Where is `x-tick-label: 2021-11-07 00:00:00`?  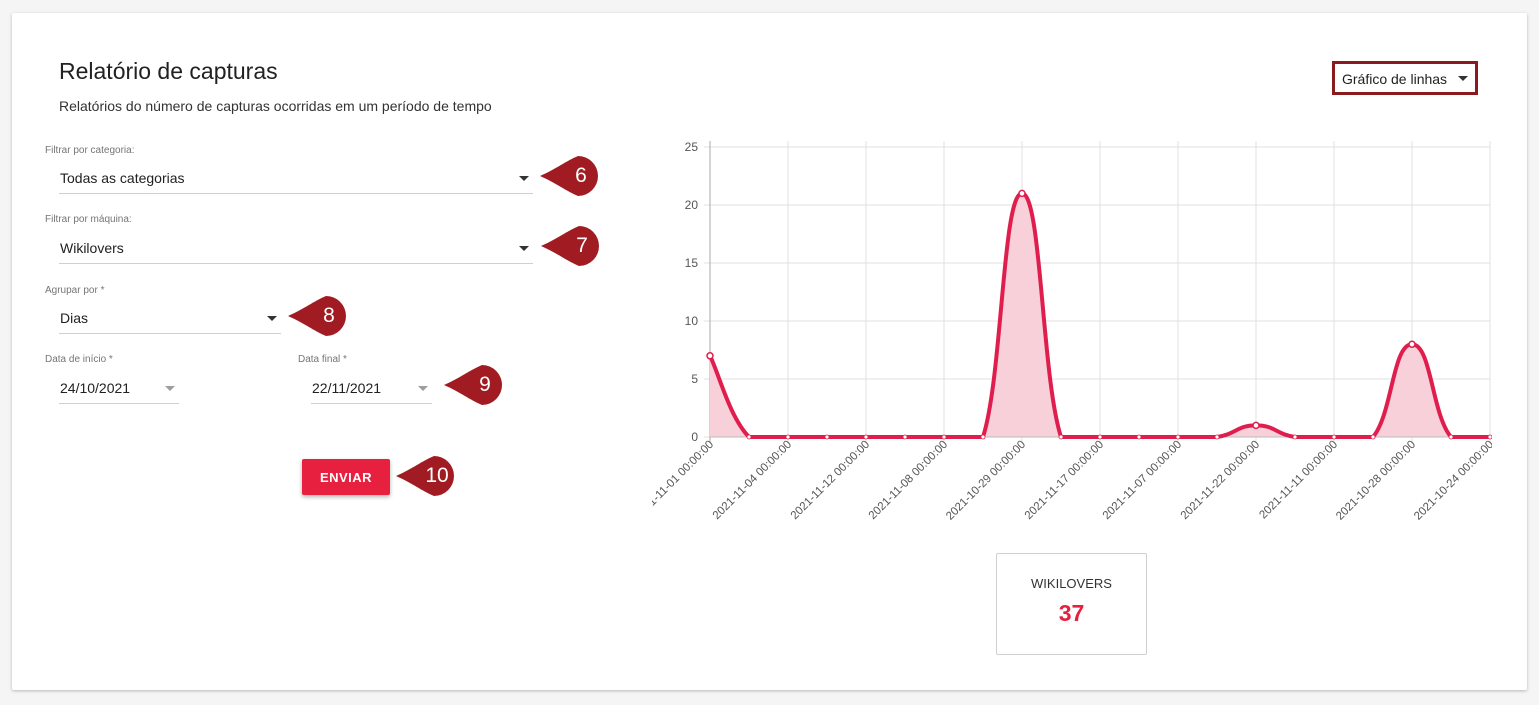
x-tick-label: 2021-11-07 00:00:00 is located at coordinates (1142, 480).